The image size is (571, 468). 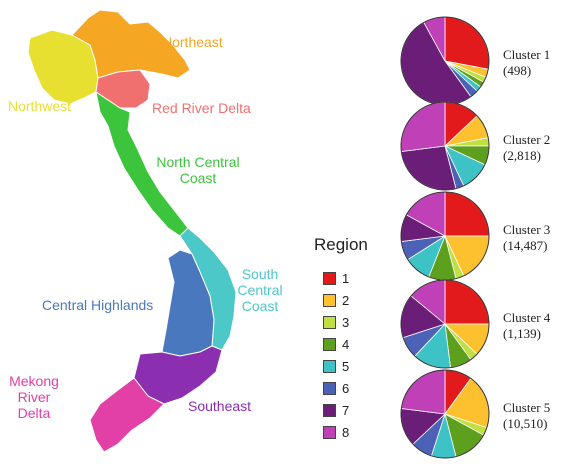 What do you see at coordinates (467, 302) in the screenshot?
I see `pie-slice-cluster4-region1` at bounding box center [467, 302].